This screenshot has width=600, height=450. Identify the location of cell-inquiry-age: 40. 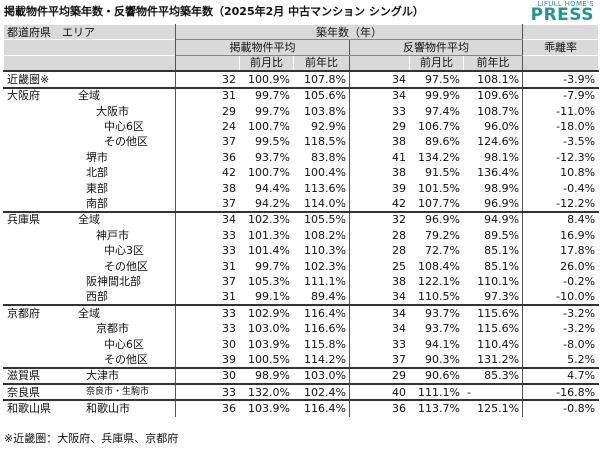
(379, 391).